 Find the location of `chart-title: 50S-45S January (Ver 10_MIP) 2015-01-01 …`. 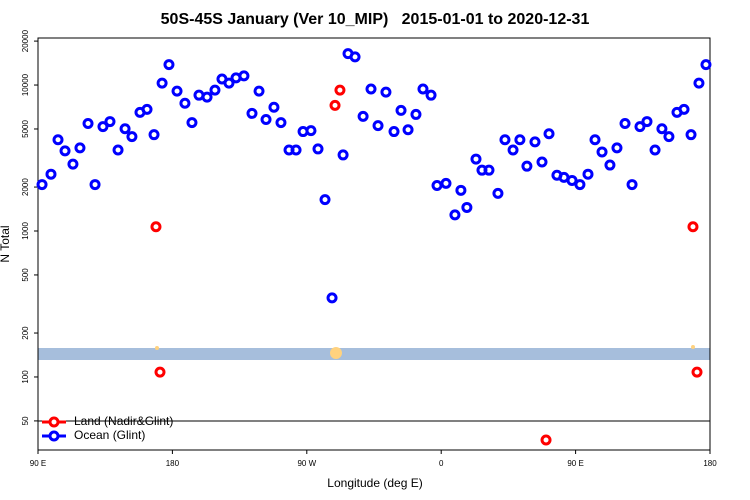

chart-title: 50S-45S January (Ver 10_MIP) 2015-01-01 … is located at coordinates (375, 19).